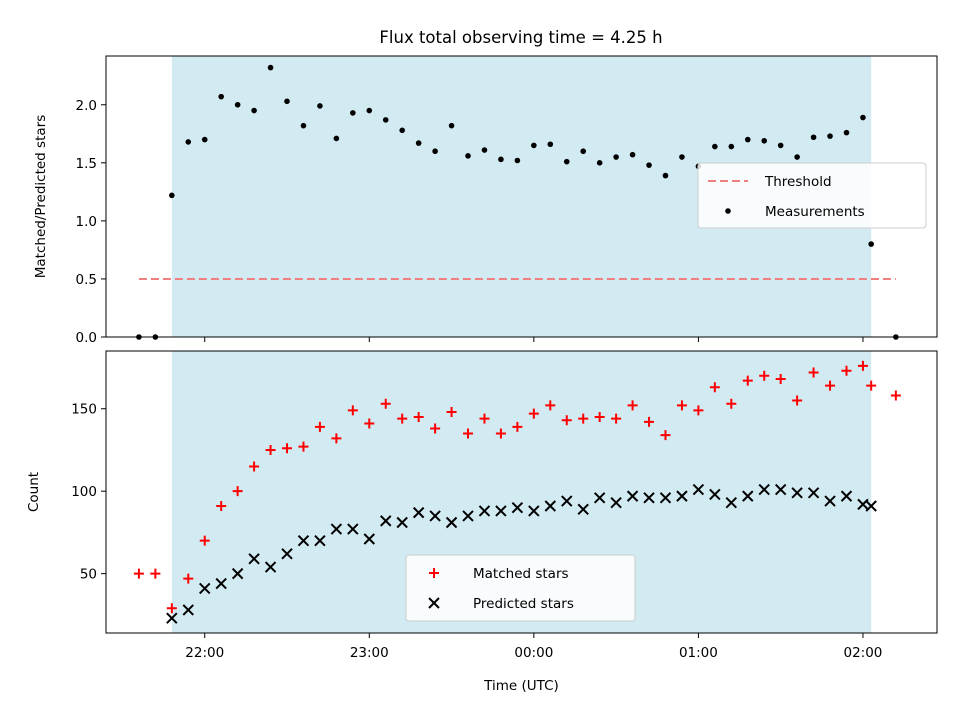  I want to click on y-tick-label: 1.5, so click(86, 164).